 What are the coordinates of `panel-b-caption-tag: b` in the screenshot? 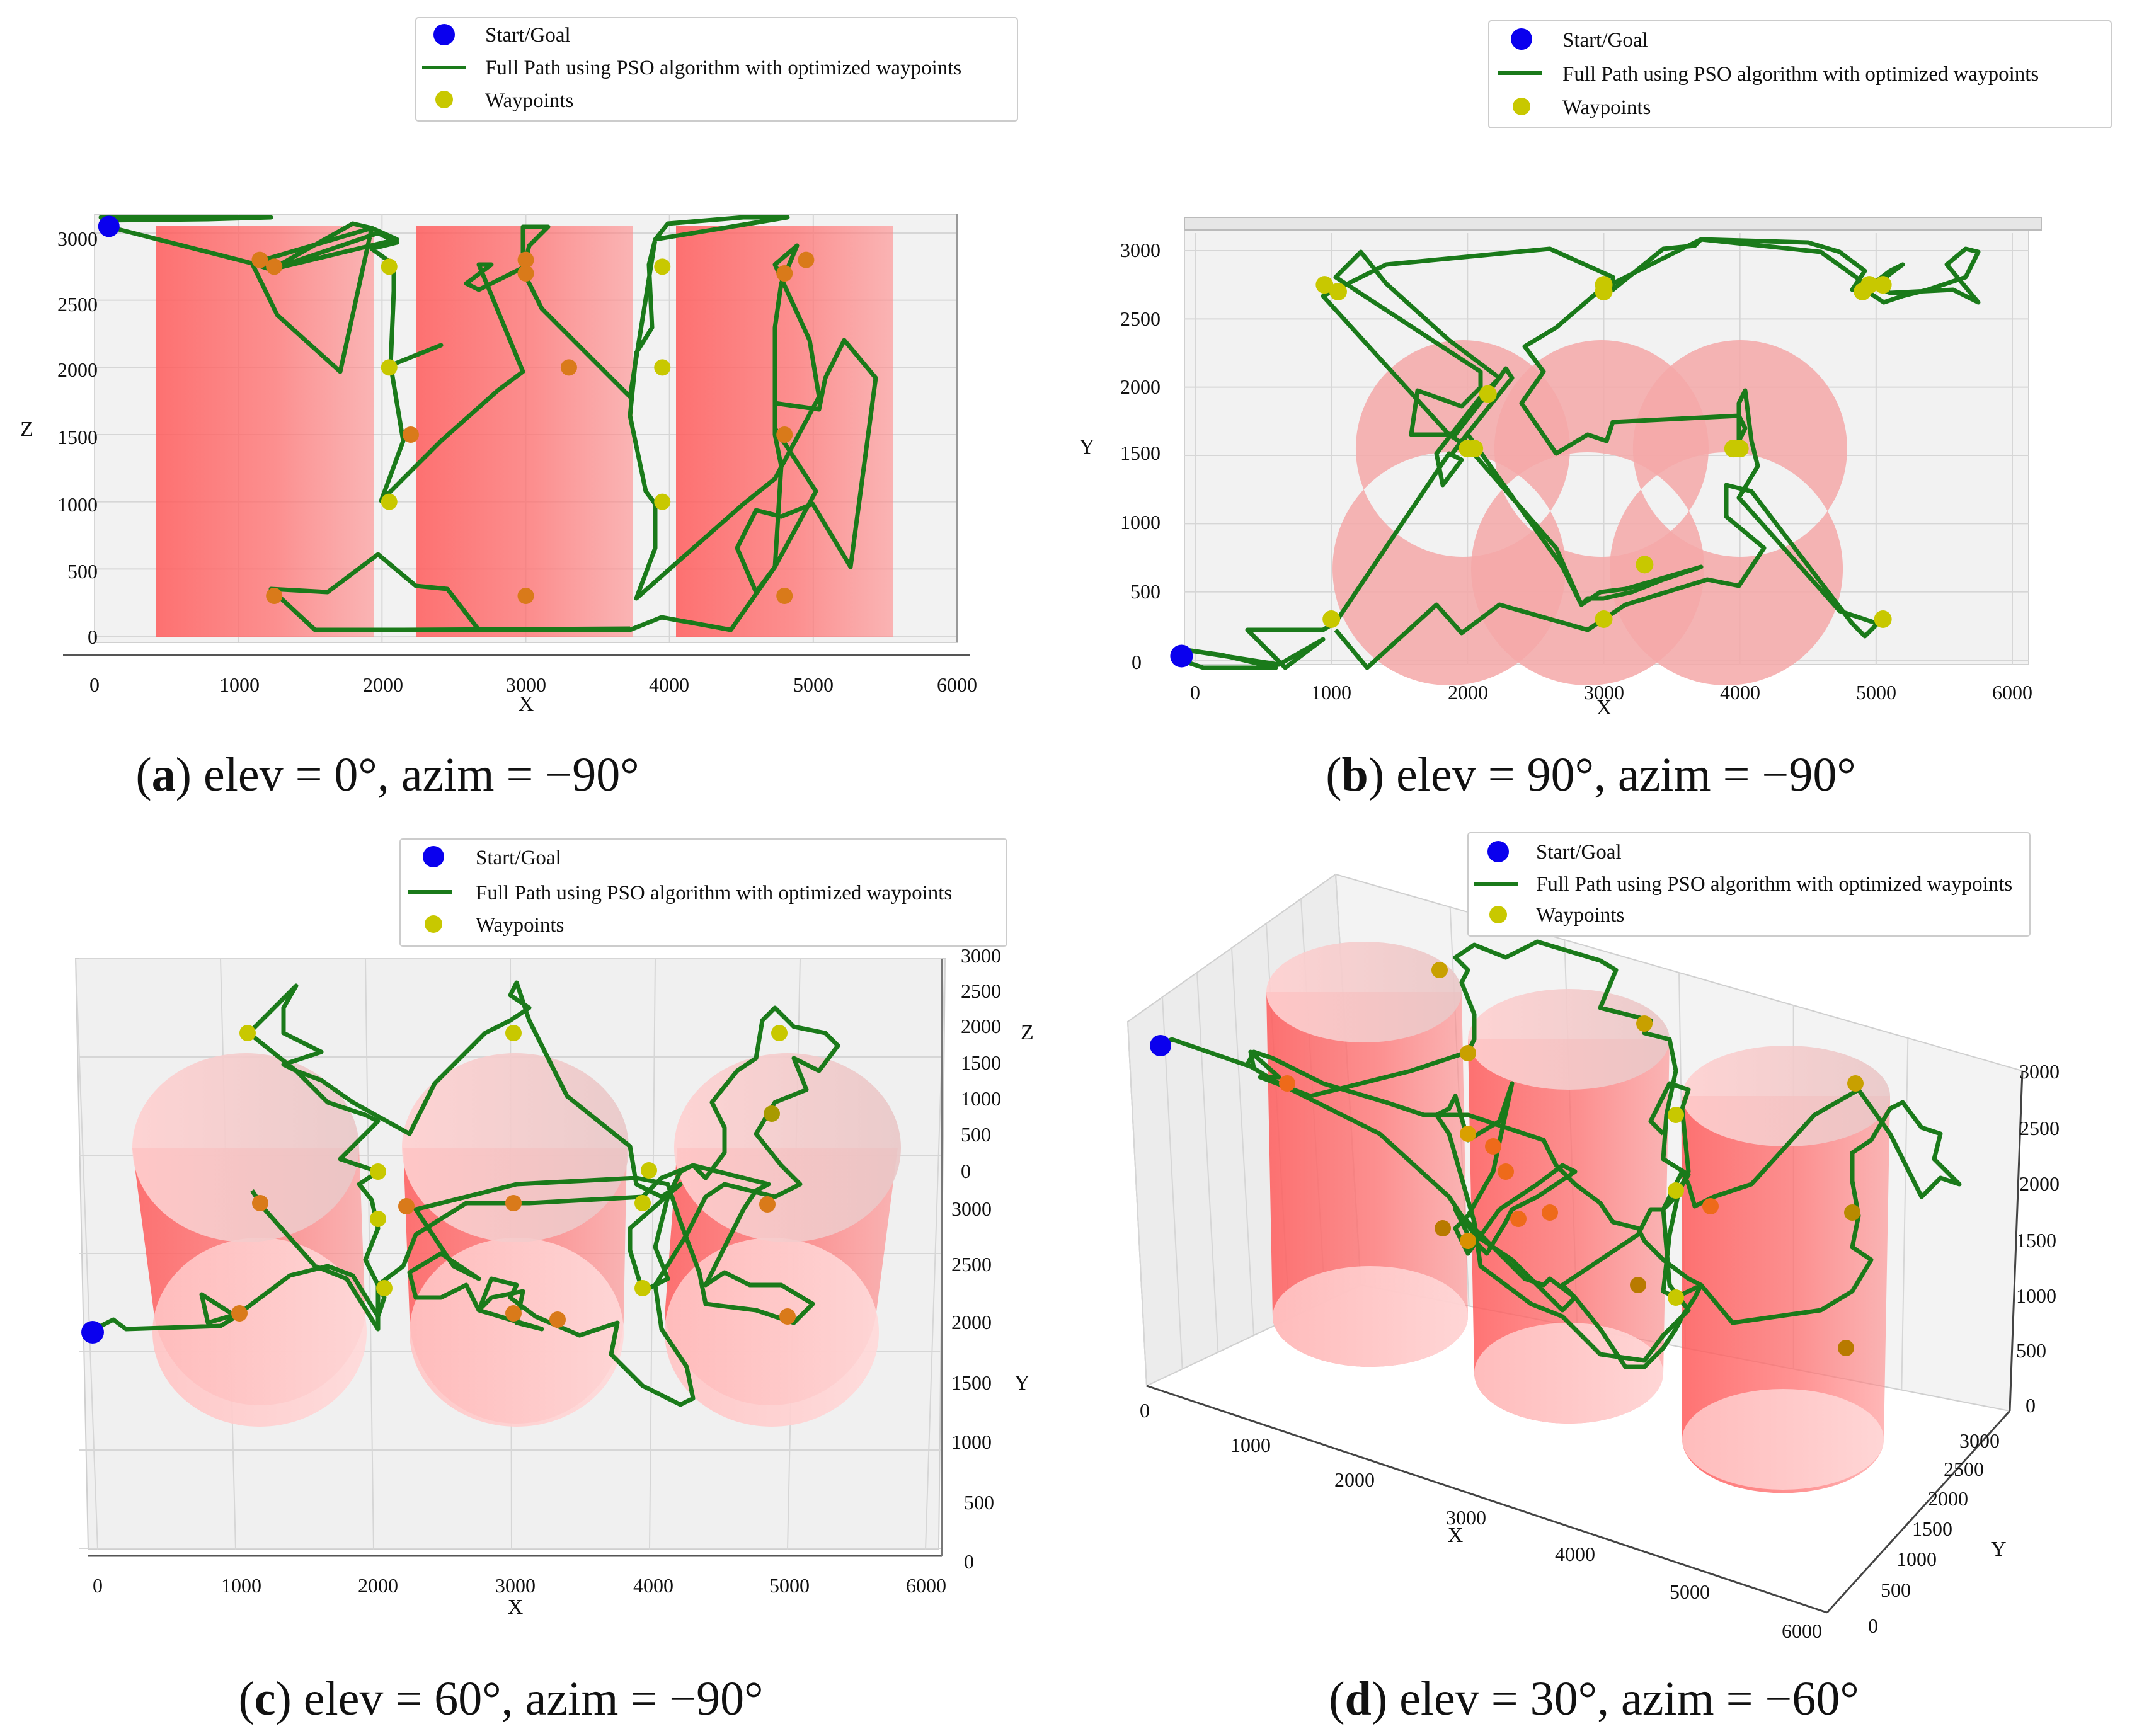 It's located at (1355, 774).